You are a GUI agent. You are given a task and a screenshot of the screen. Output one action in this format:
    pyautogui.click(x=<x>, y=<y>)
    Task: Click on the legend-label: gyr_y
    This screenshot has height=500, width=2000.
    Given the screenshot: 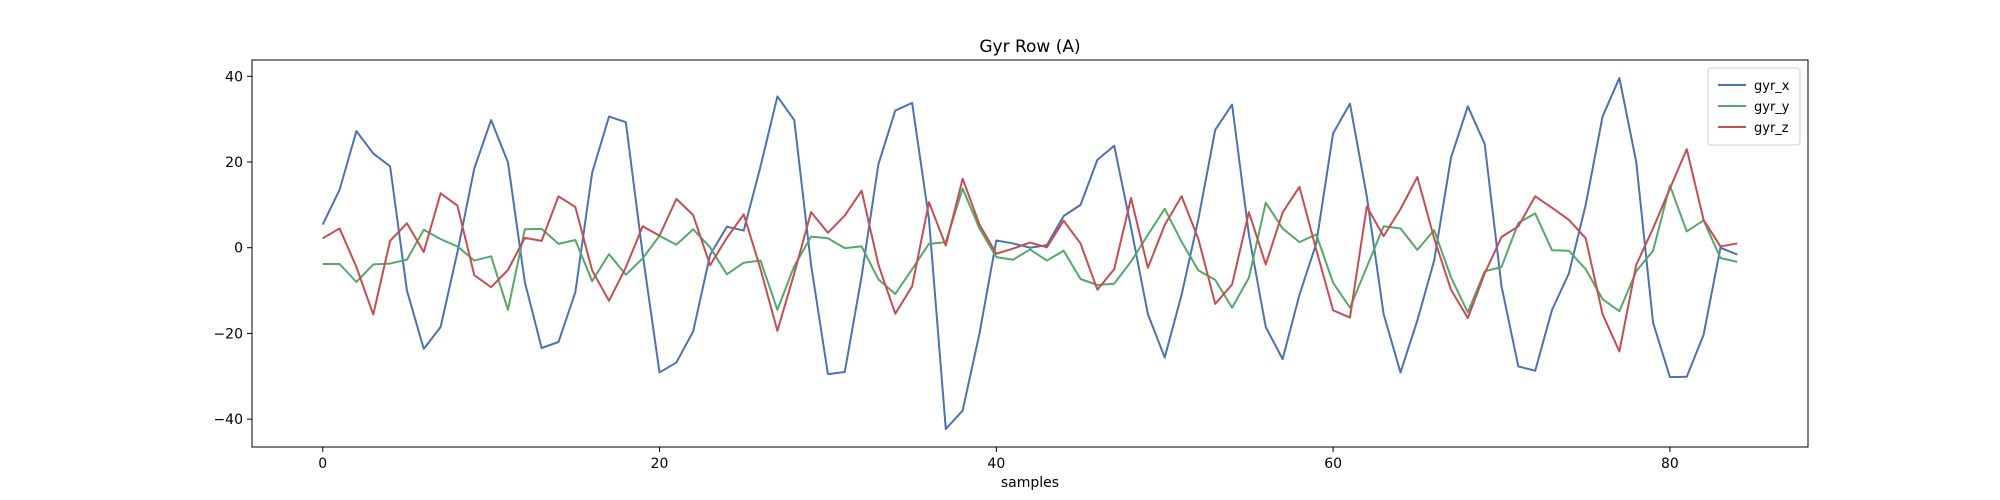 What is the action you would take?
    pyautogui.click(x=1772, y=107)
    